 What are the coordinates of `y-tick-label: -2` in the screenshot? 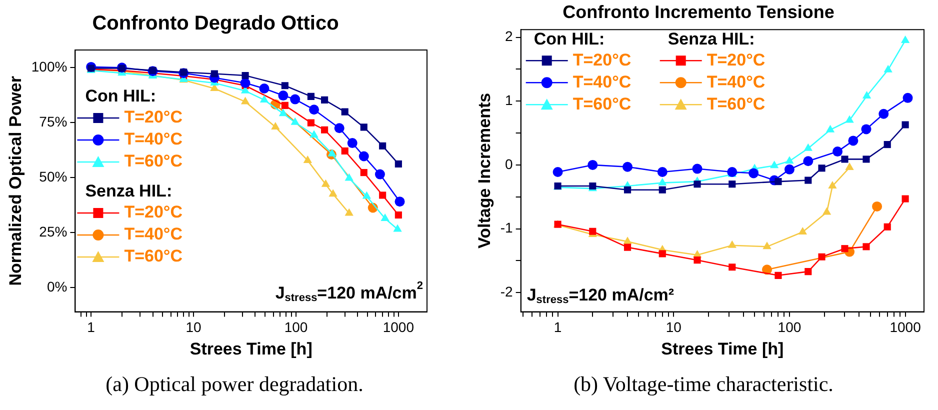 It's located at (507, 292).